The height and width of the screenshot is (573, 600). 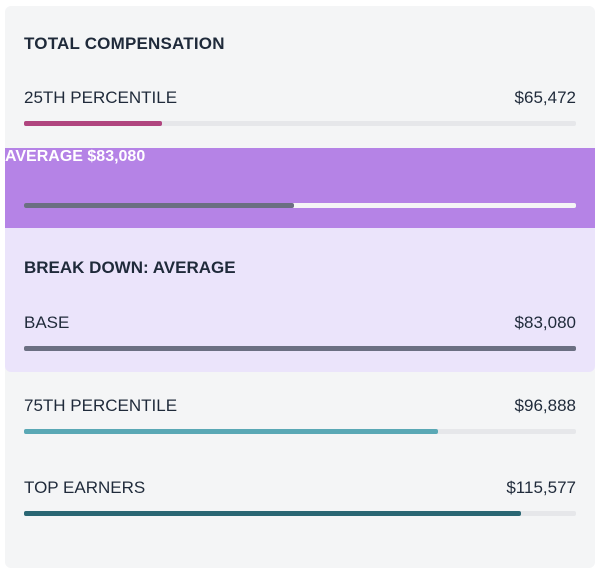 I want to click on card-title: TOTAL COMPENSATION, so click(x=124, y=43).